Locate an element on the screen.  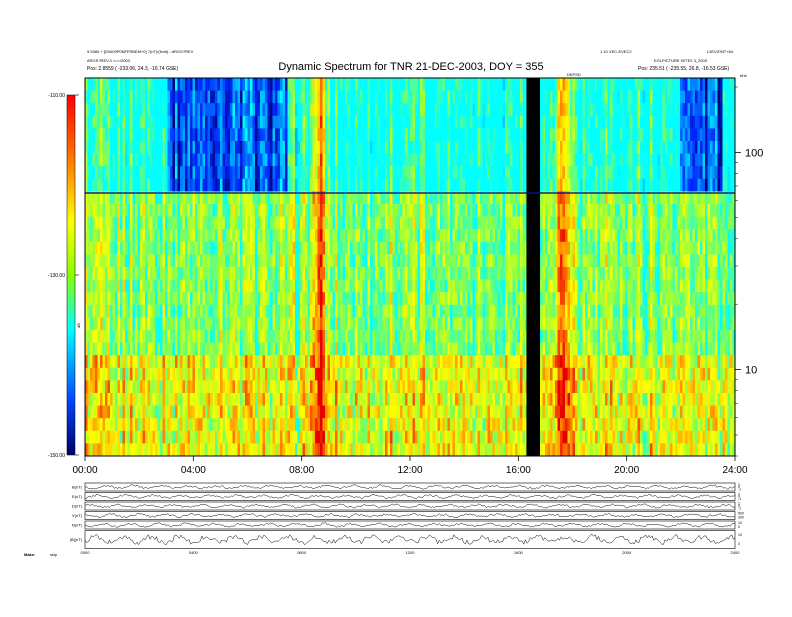
header-right-line2: EGLPICTURE 90TE2 3_2003 is located at coordinates (681, 60).